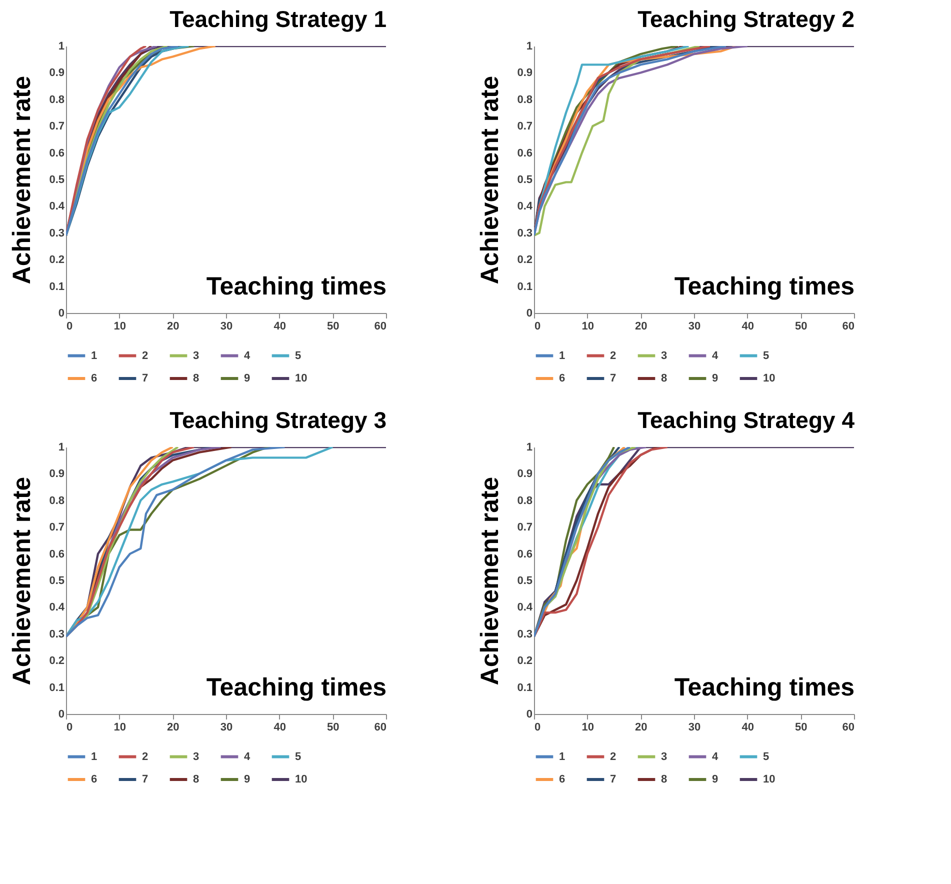 The height and width of the screenshot is (884, 951). Describe the element at coordinates (746, 19) in the screenshot. I see `chart-title: Teaching Strategy 2` at that location.